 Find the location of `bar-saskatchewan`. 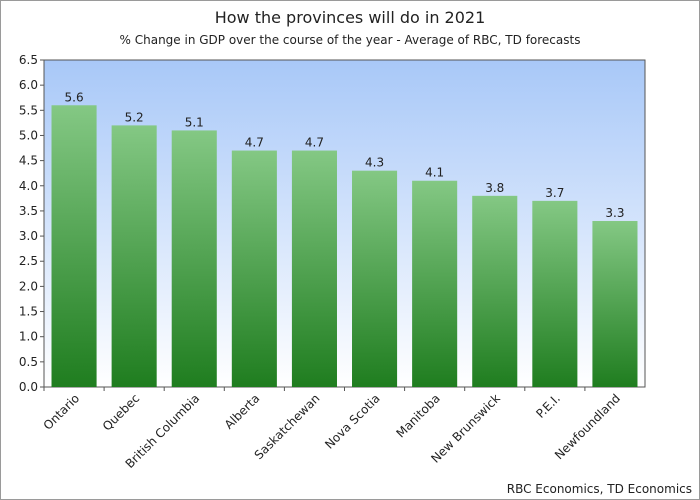

bar-saskatchewan is located at coordinates (314, 268).